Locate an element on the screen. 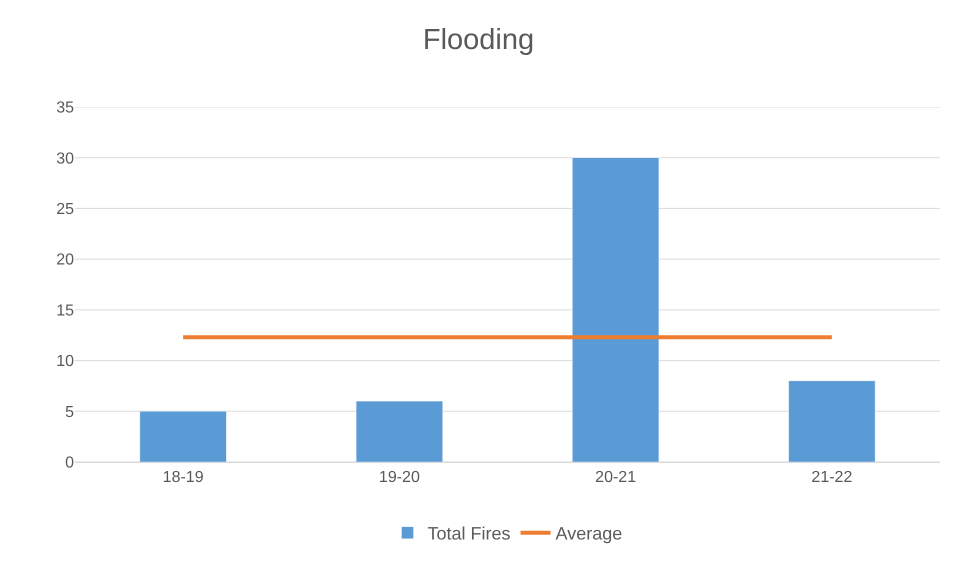  y-tick-label: 25 is located at coordinates (65, 209).